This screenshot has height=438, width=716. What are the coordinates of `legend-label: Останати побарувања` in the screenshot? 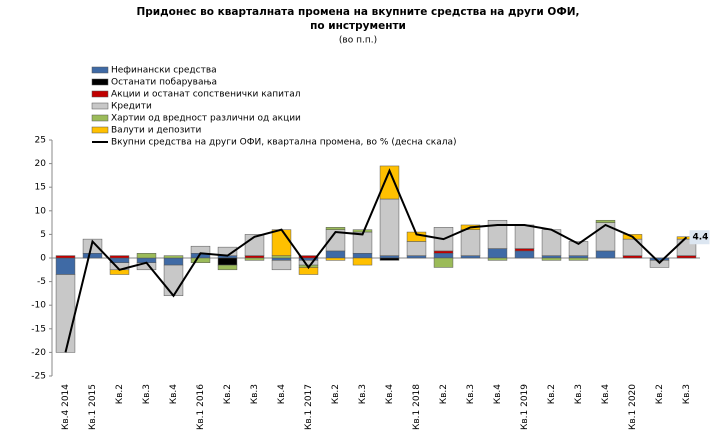 It's located at (164, 83).